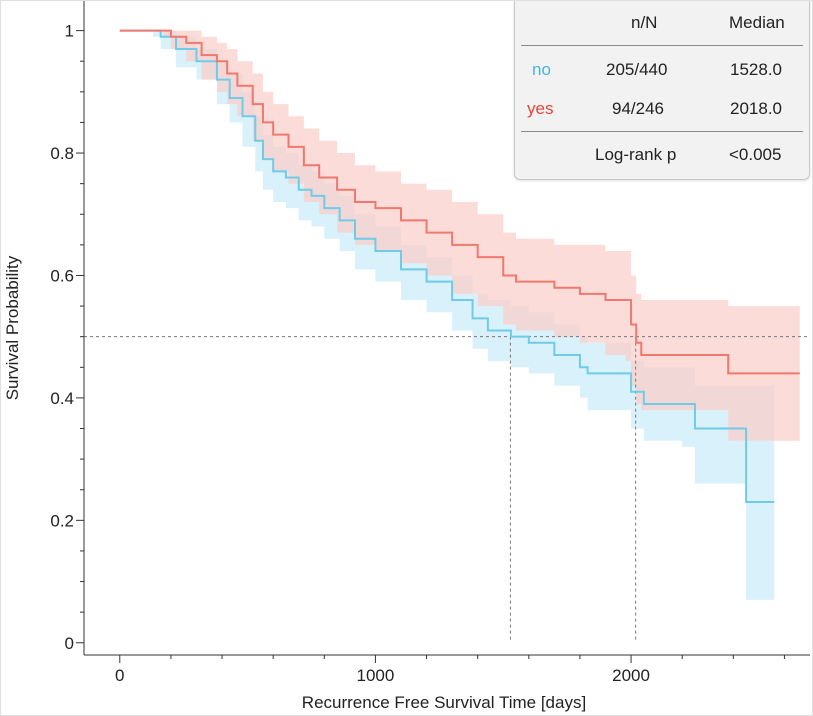 This screenshot has height=716, width=813. I want to click on legend-header-n: n/N, so click(644, 22).